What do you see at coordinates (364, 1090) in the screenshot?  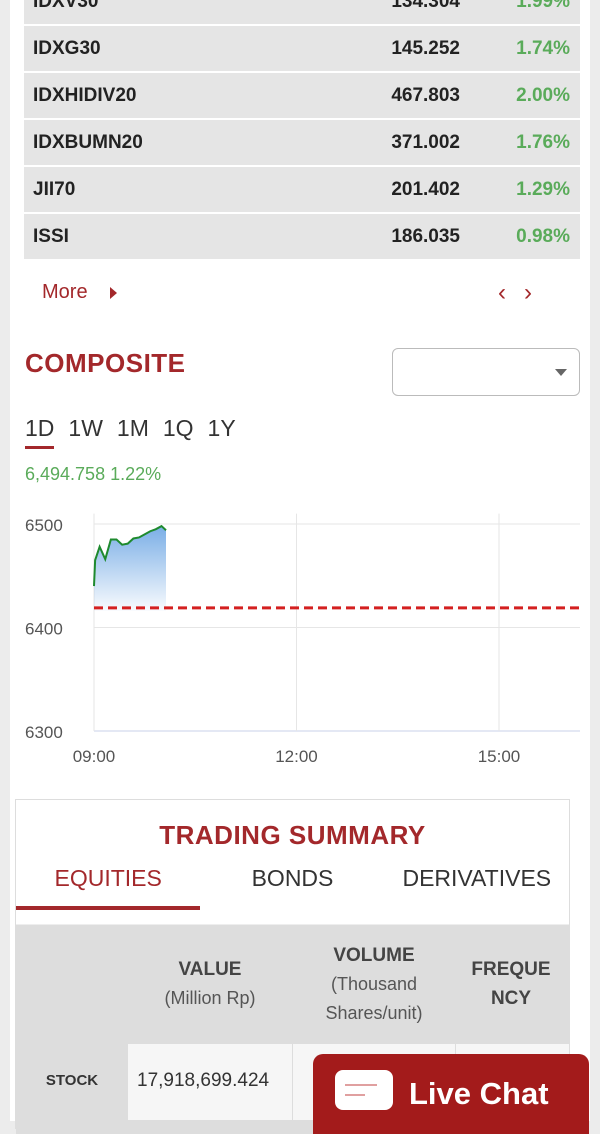 I see `chat-bubble-icon` at bounding box center [364, 1090].